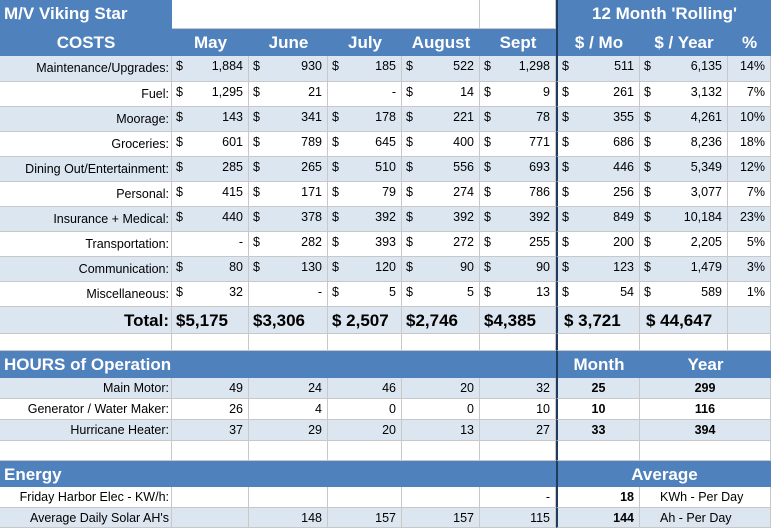  What do you see at coordinates (210, 144) in the screenshot?
I see `cost-cell: $601` at bounding box center [210, 144].